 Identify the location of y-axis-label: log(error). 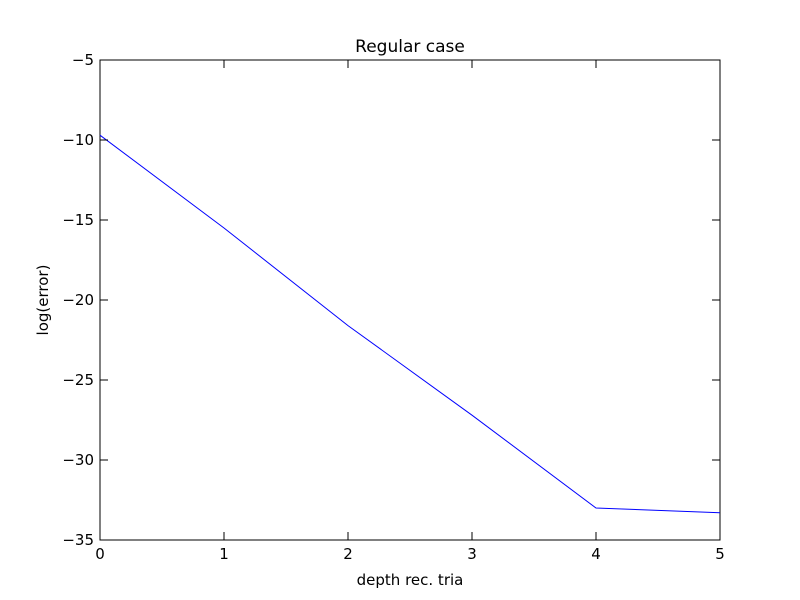
(43, 300).